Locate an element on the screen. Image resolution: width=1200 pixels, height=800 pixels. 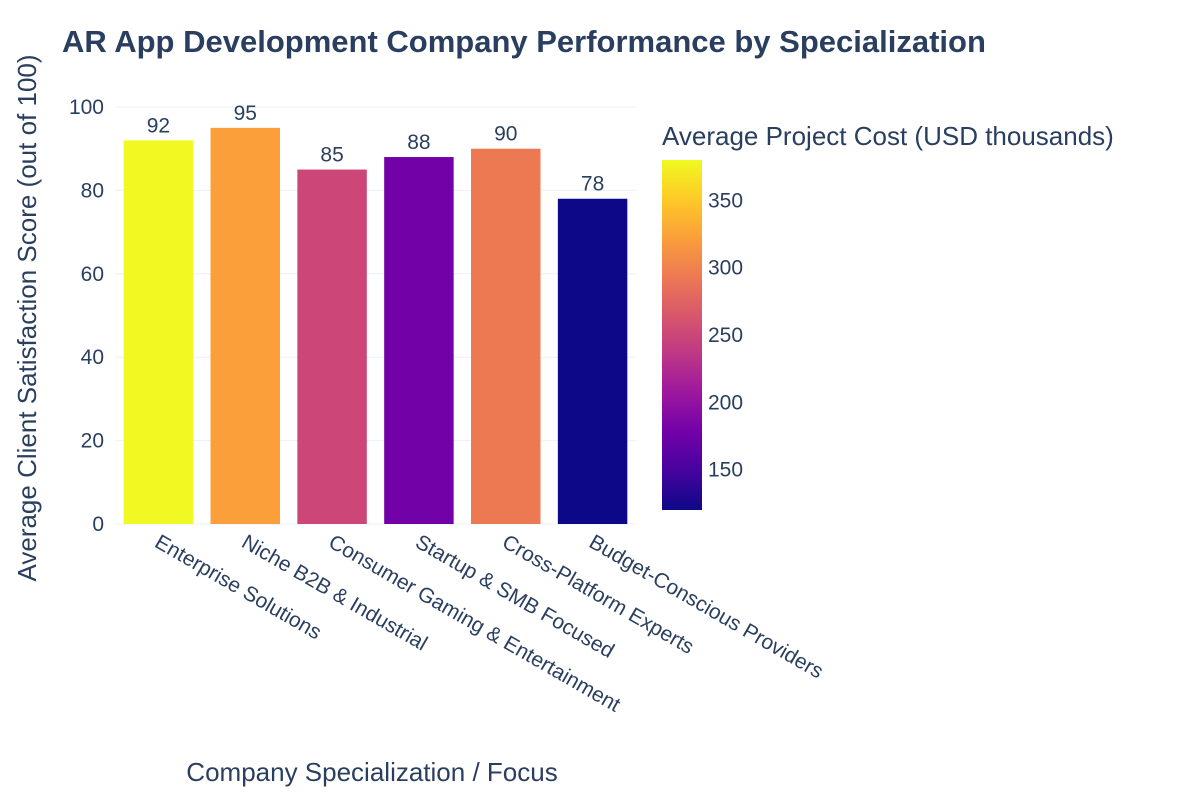
colorbar-ticks: 150 200 250 300 350 is located at coordinates (725, 335).